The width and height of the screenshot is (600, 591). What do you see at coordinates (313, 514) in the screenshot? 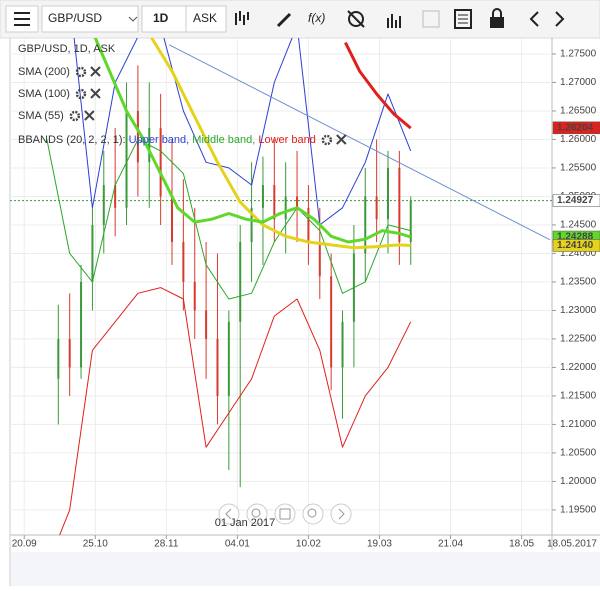
I see `zoom-in` at bounding box center [313, 514].